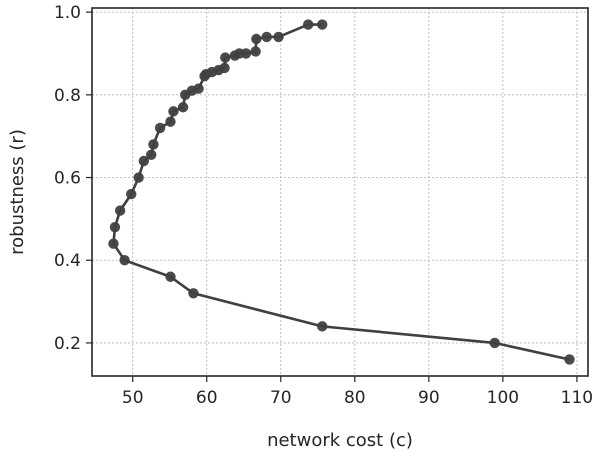 This screenshot has width=592, height=452. I want to click on x-tick-label: 110, so click(576, 398).